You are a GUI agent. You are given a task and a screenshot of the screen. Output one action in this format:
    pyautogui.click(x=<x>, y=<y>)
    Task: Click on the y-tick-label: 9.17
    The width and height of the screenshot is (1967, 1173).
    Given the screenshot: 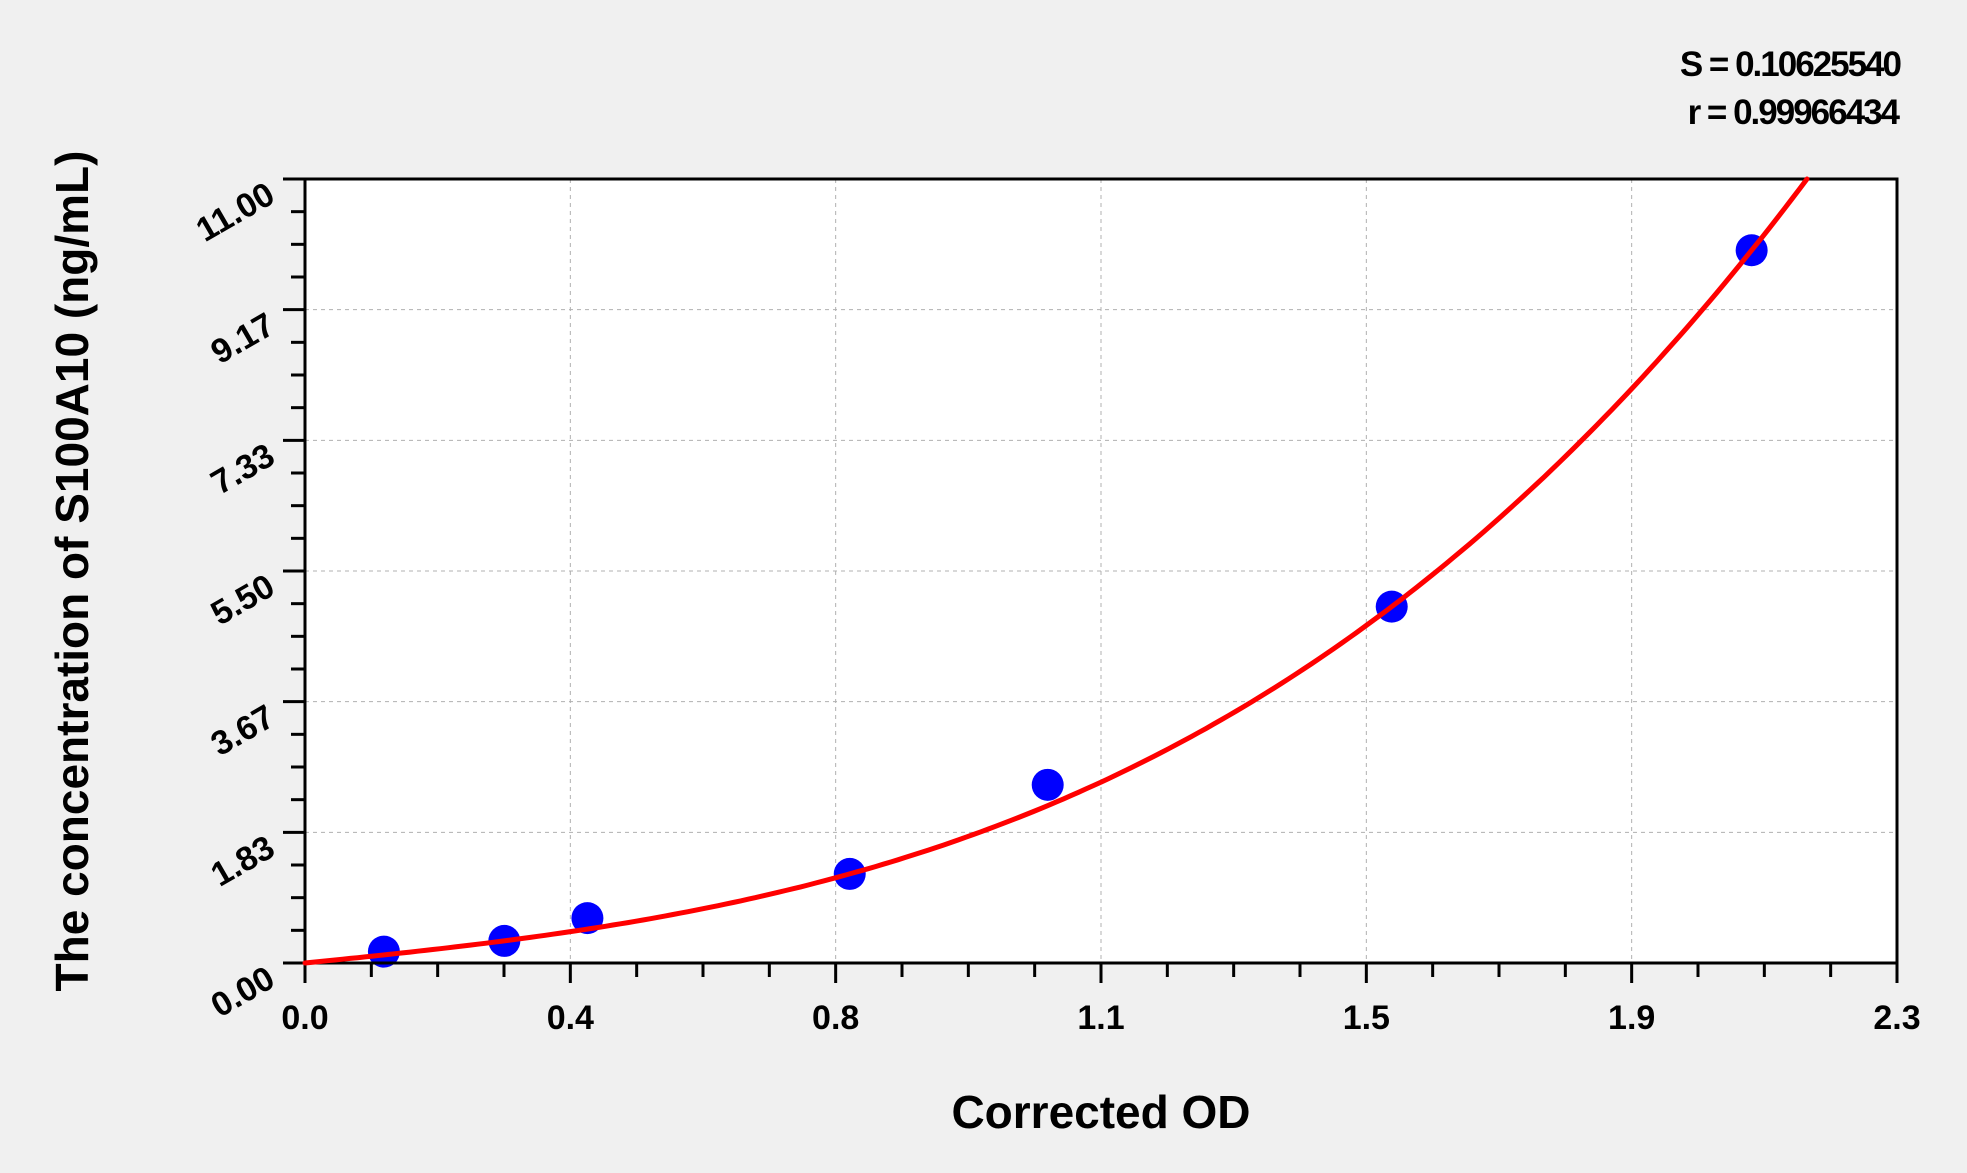 What is the action you would take?
    pyautogui.click(x=243, y=339)
    